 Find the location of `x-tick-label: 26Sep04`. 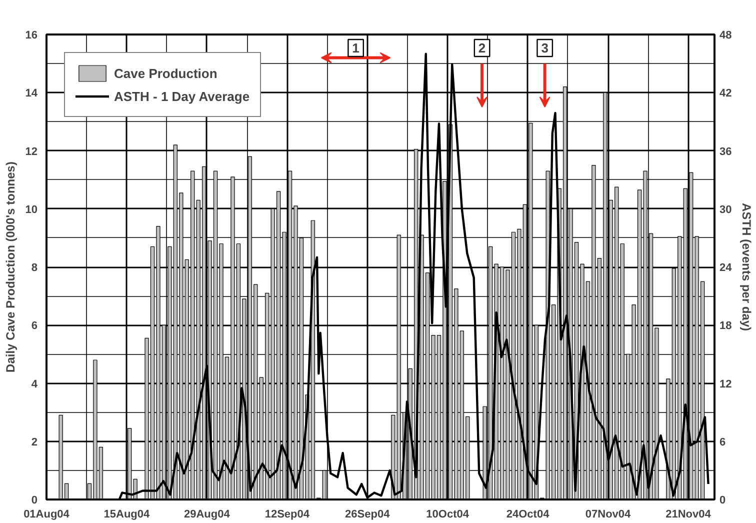

x-tick-label: 26Sep04 is located at coordinates (368, 514).